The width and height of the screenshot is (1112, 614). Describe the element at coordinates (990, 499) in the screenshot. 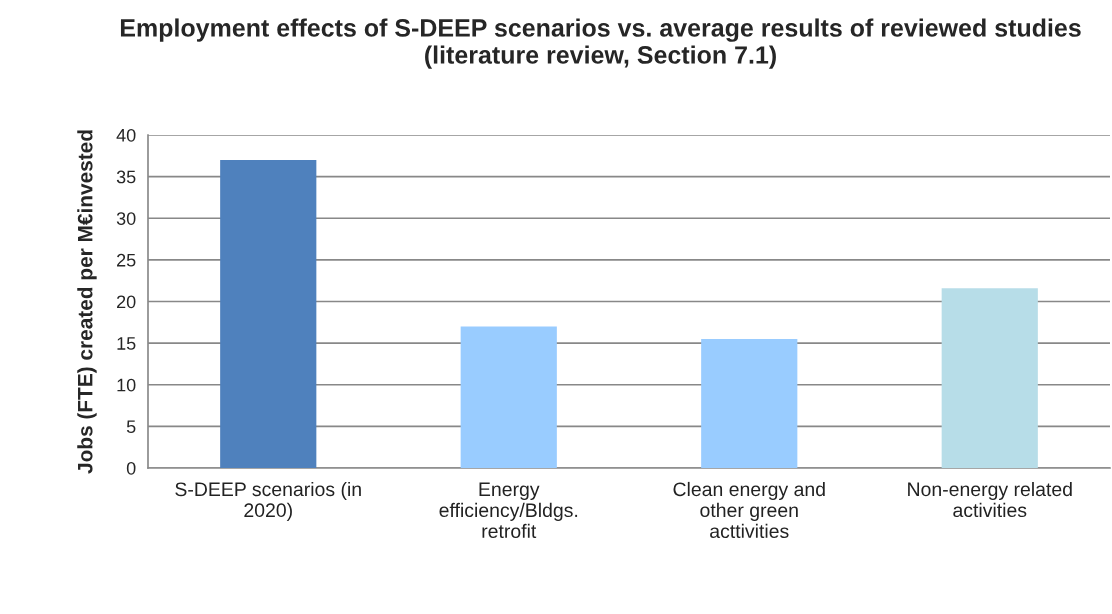

I see `x-tick-label: Non-energy related activities` at that location.